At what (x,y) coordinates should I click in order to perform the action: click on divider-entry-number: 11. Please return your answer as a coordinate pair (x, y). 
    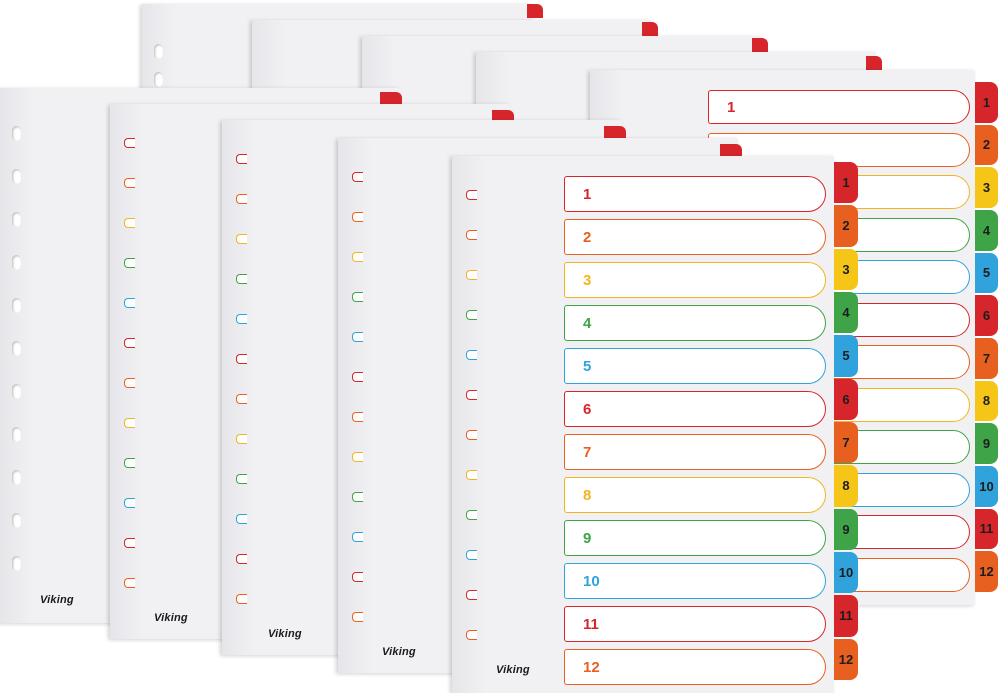
    Looking at the image, I should click on (591, 624).